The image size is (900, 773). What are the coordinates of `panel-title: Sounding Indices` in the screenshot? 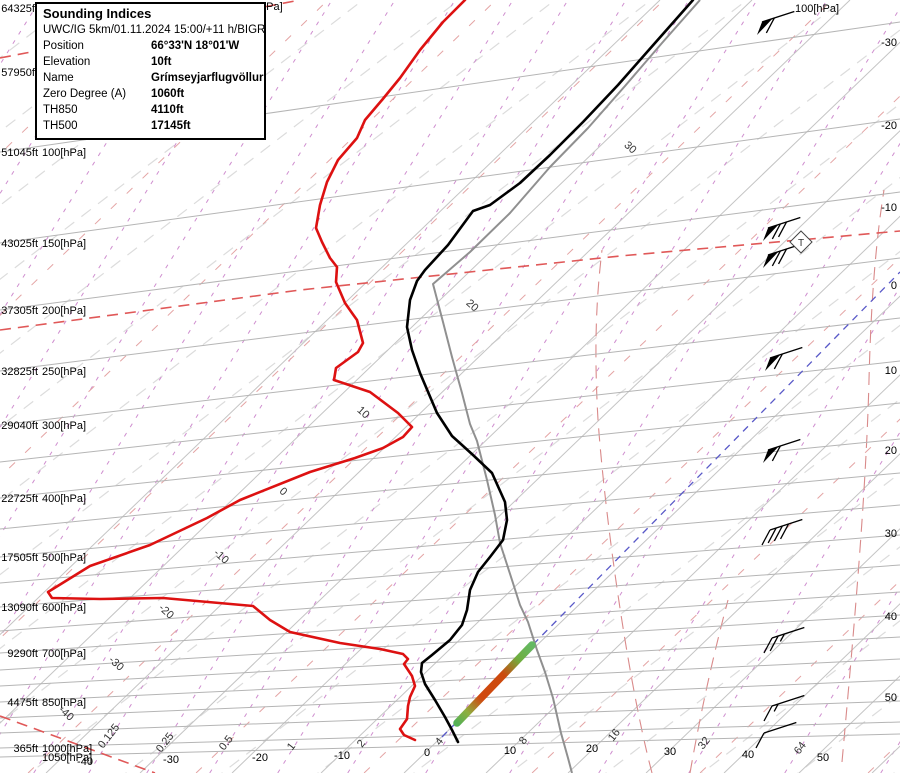 It's located at (97, 13).